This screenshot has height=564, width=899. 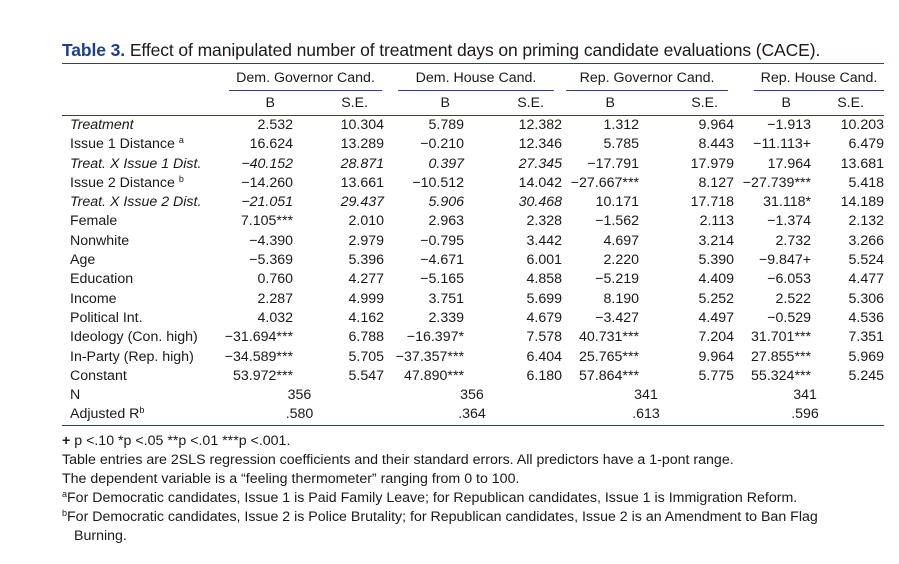 What do you see at coordinates (716, 337) in the screenshot?
I see `se-cell: 7.204` at bounding box center [716, 337].